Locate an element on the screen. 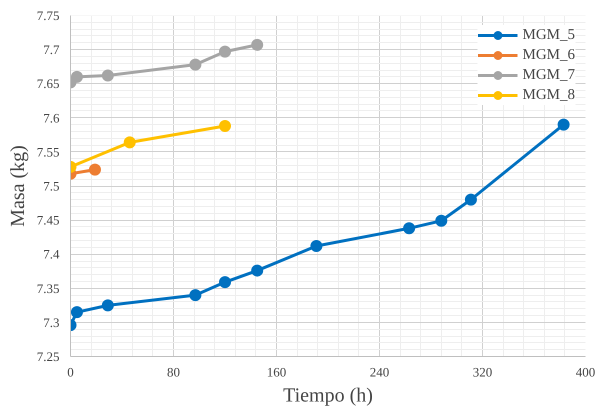  legend-label: MGM_6 is located at coordinates (548, 55).